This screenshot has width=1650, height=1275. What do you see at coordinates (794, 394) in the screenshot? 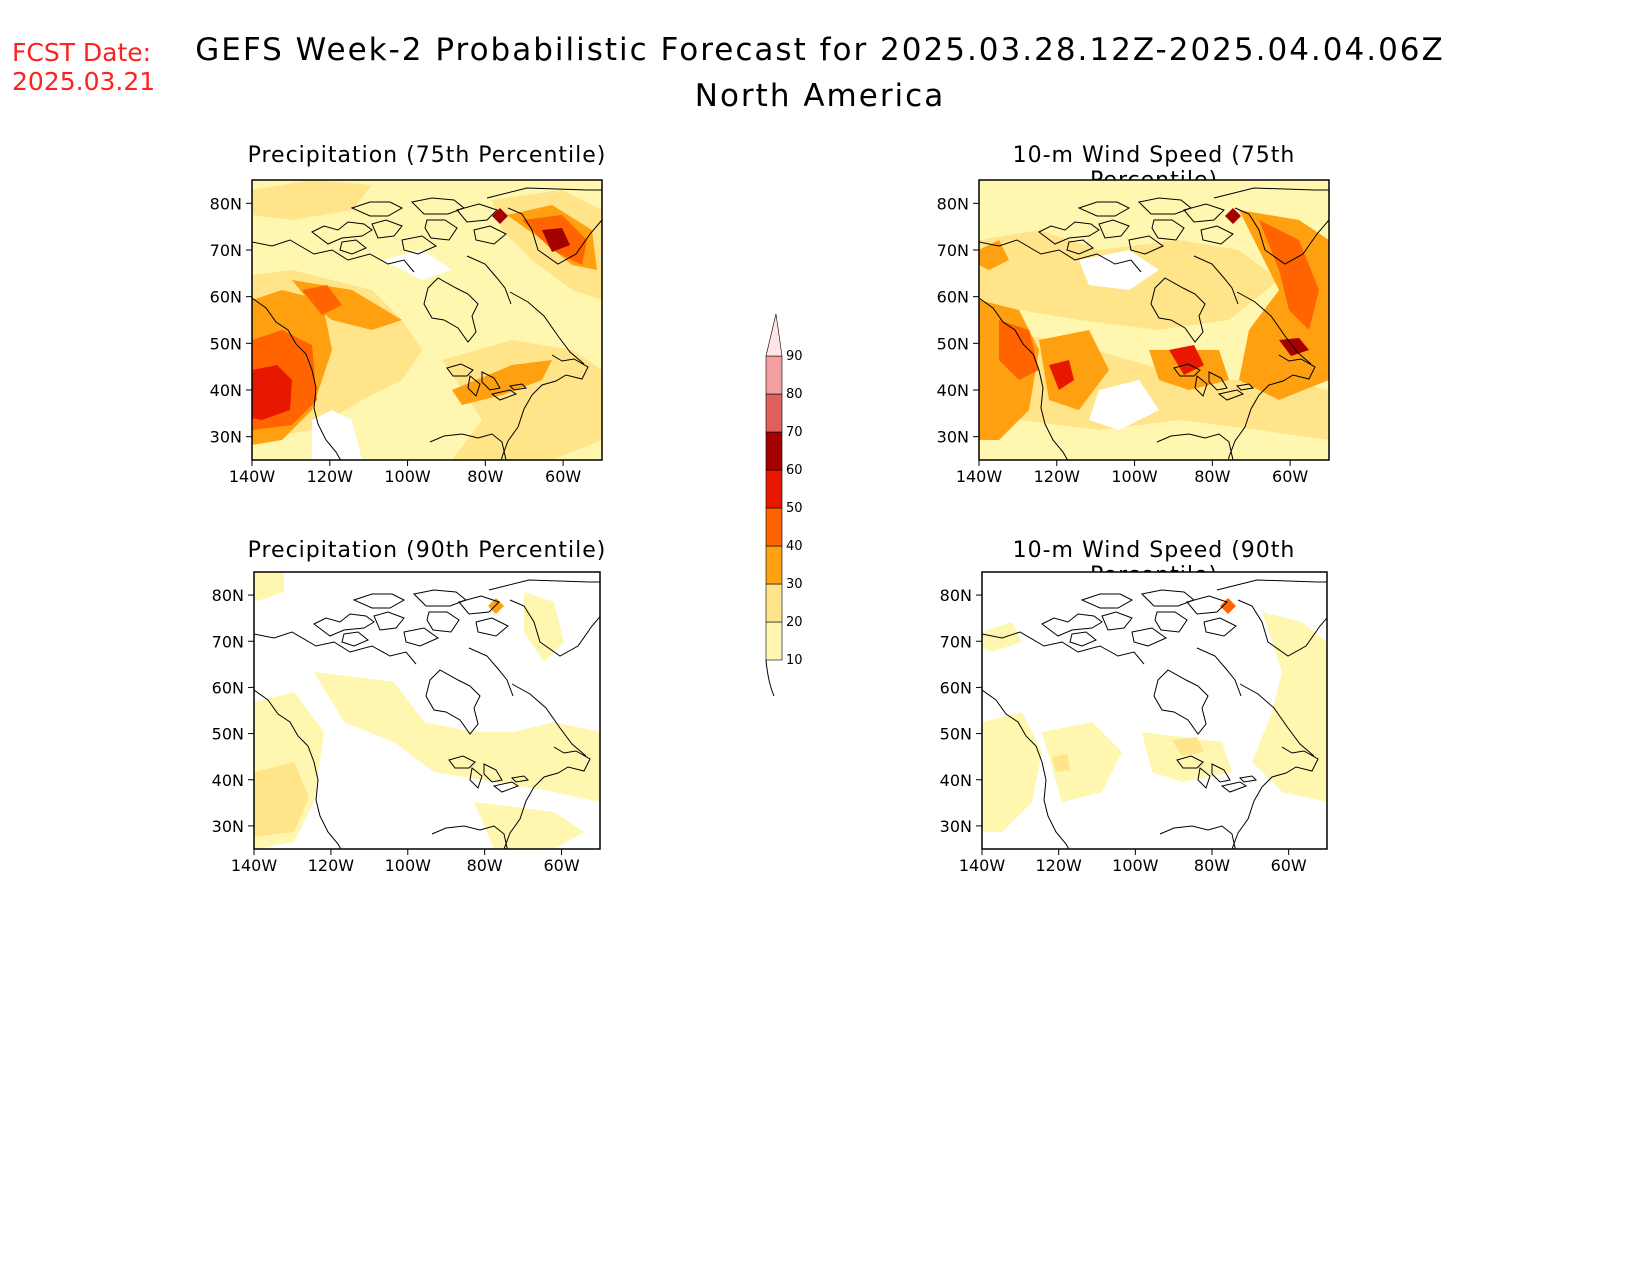
I see `colorbar-label: 80` at bounding box center [794, 394].